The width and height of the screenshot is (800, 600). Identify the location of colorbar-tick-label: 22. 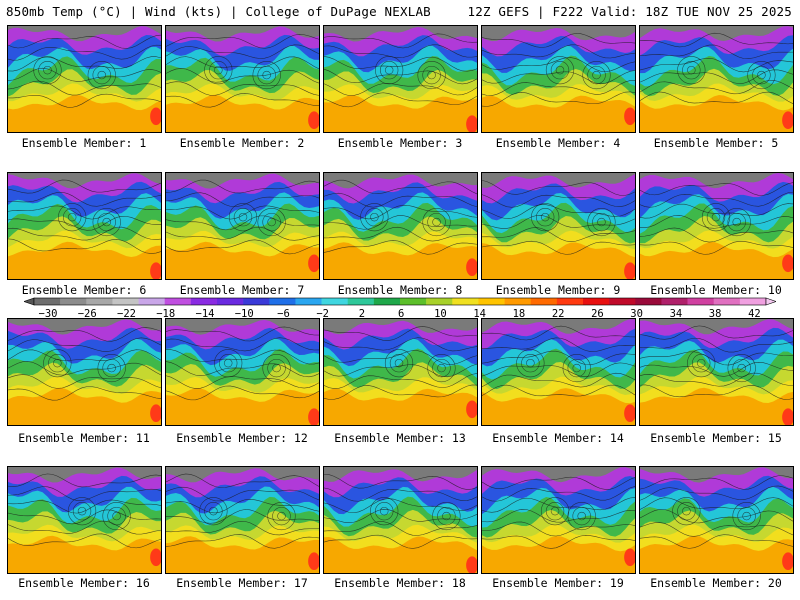
(558, 314).